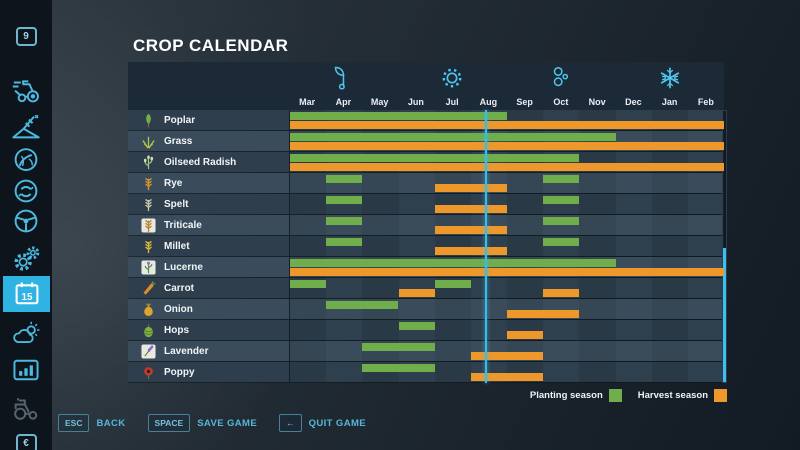  I want to click on crop-row: Grass, so click(426, 141).